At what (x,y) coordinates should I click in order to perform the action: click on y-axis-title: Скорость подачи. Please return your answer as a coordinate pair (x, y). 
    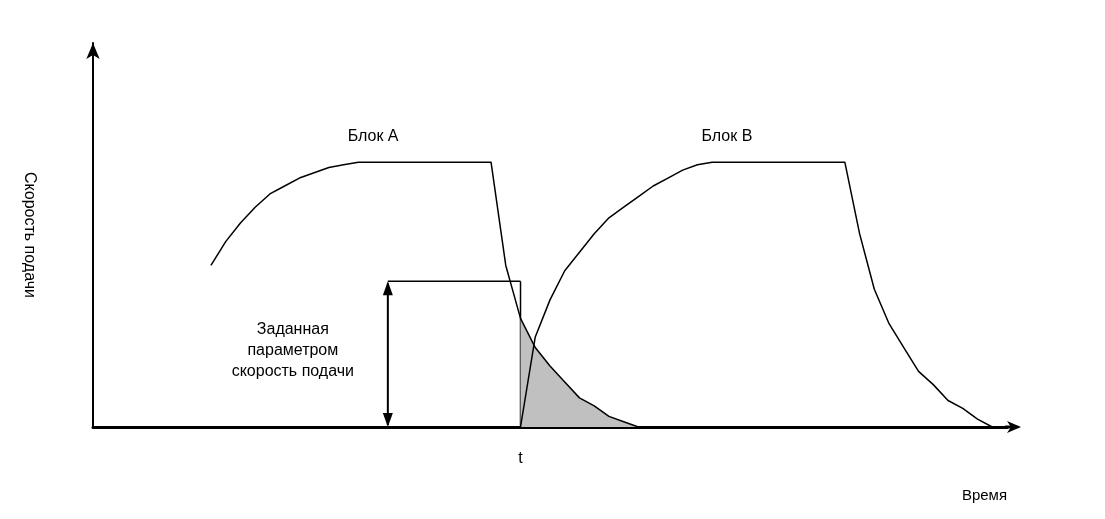
    Looking at the image, I should click on (30, 235).